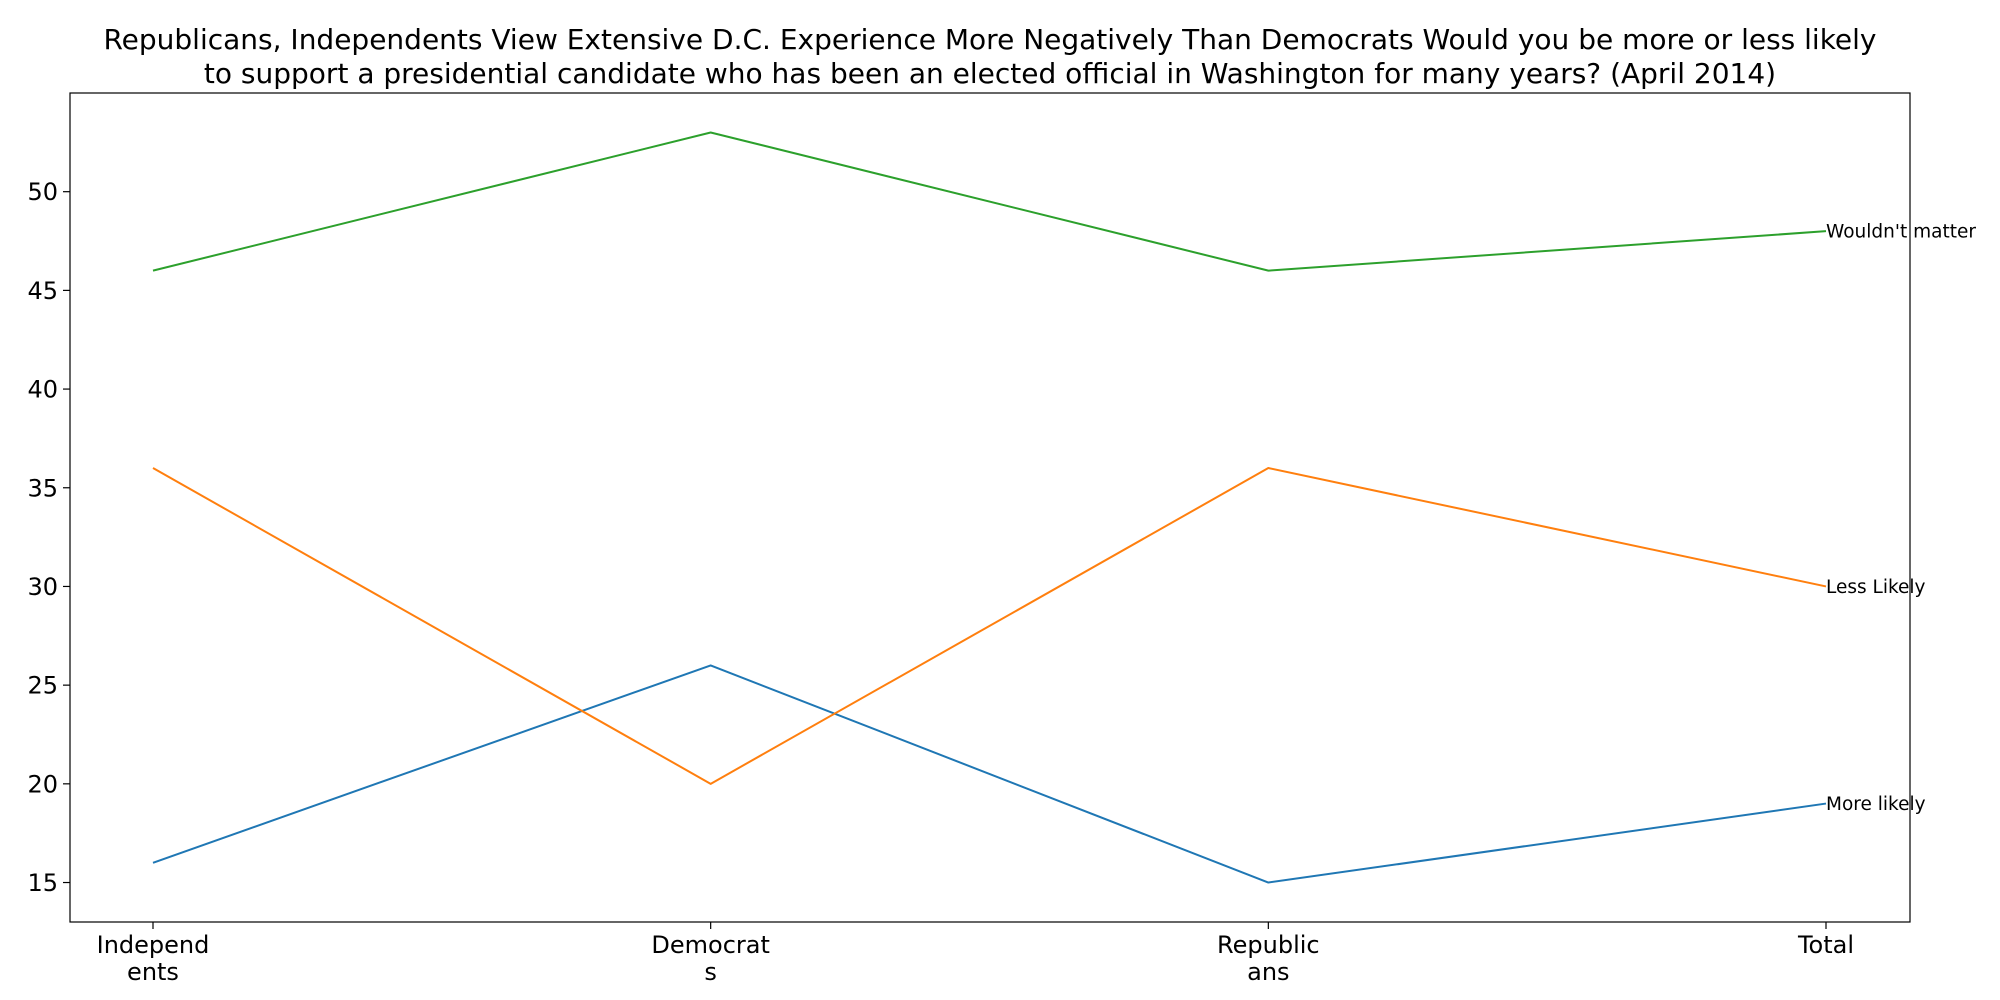  I want to click on y-tick-label: 25, so click(42, 686).